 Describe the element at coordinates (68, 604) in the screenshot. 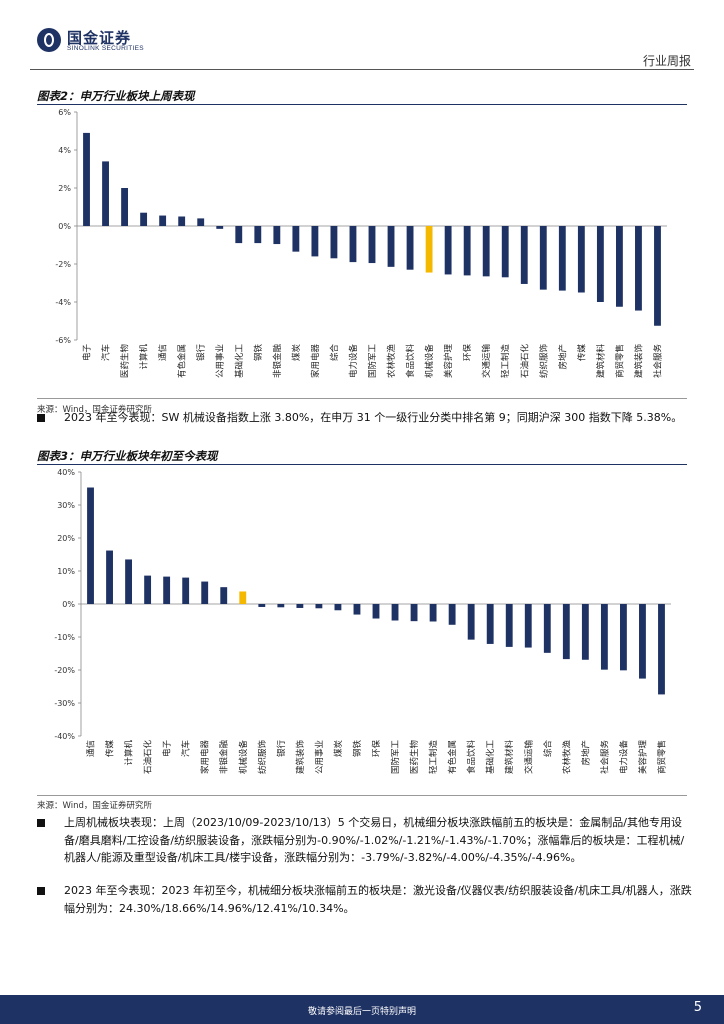

I see `y-tick-label: 0%` at that location.